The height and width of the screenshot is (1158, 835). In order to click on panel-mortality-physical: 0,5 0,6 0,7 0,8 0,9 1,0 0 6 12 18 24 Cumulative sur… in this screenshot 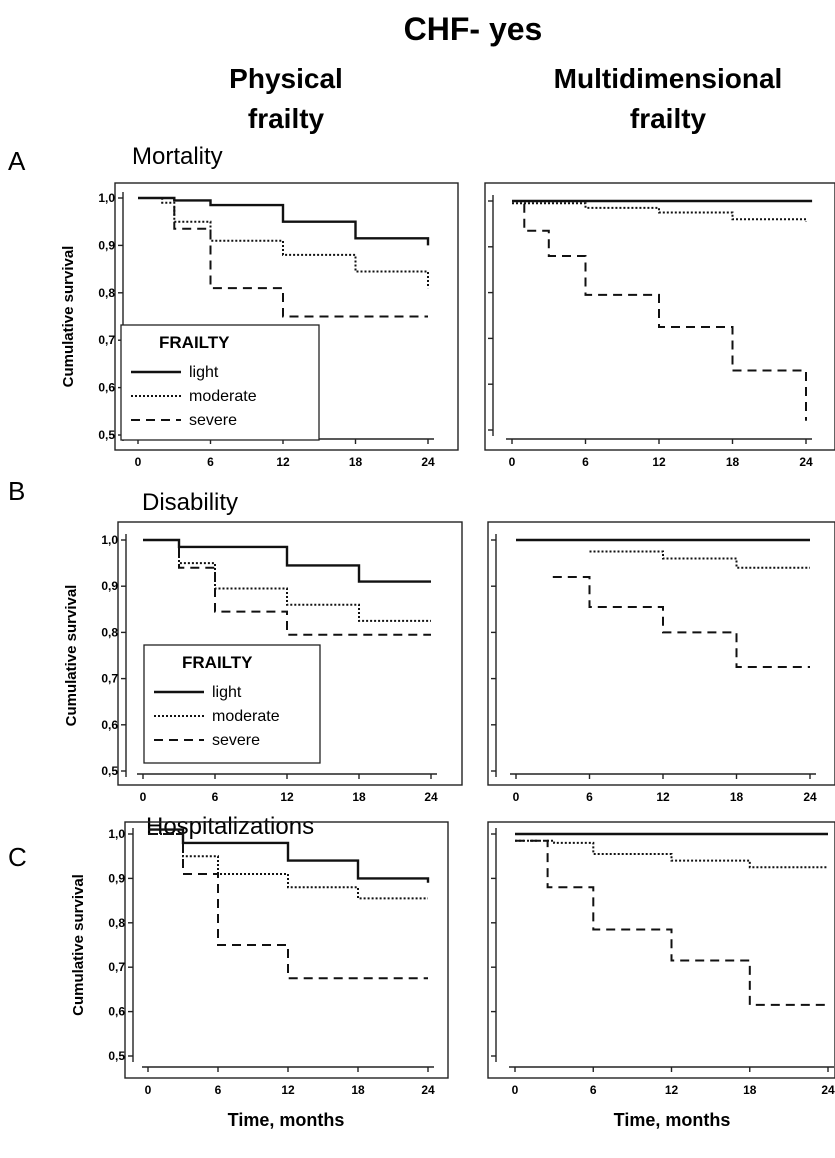, I will do `click(259, 325)`.